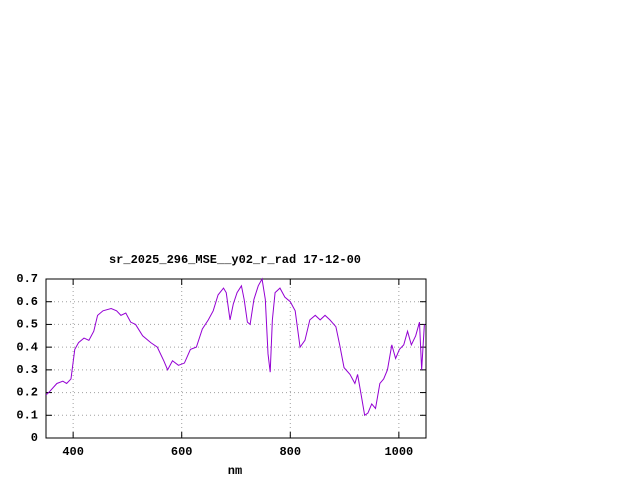  I want to click on y-tick-label: 0.2, so click(27, 393).